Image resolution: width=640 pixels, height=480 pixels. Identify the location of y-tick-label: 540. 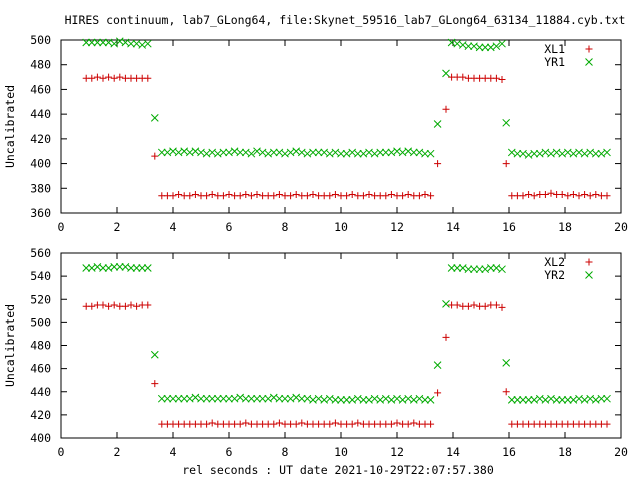
(40, 276).